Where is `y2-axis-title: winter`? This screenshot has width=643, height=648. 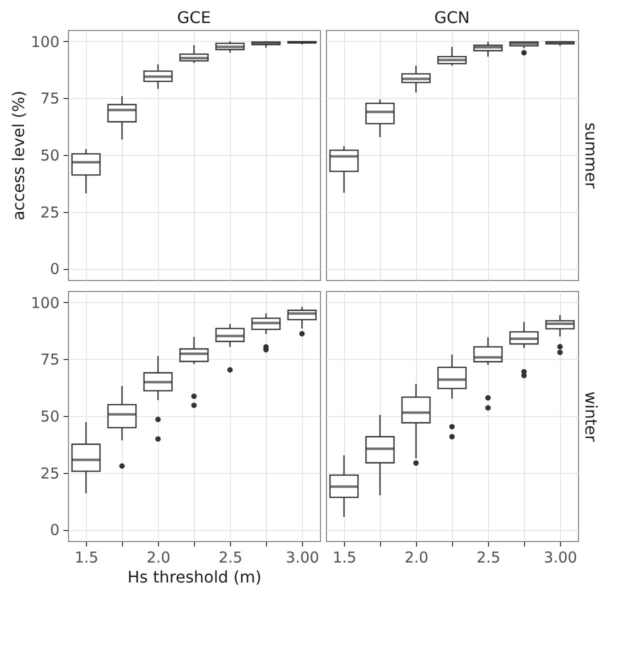
y2-axis-title: winter is located at coordinates (591, 416).